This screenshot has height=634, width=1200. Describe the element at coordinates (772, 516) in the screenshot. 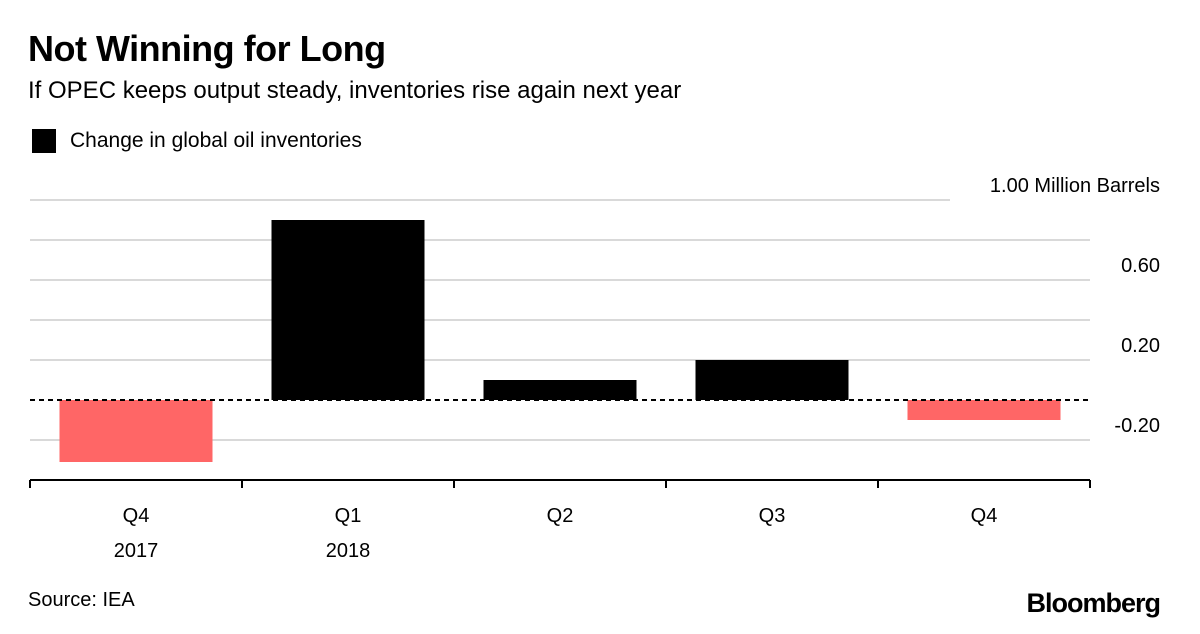

I see `x-category-label: Q3` at that location.